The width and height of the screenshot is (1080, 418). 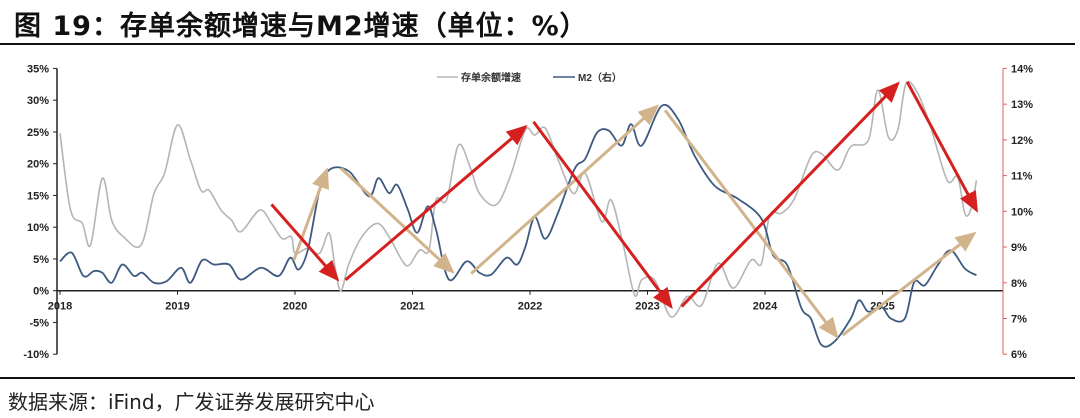 I want to click on left-tick-label: 20%, so click(x=38, y=165).